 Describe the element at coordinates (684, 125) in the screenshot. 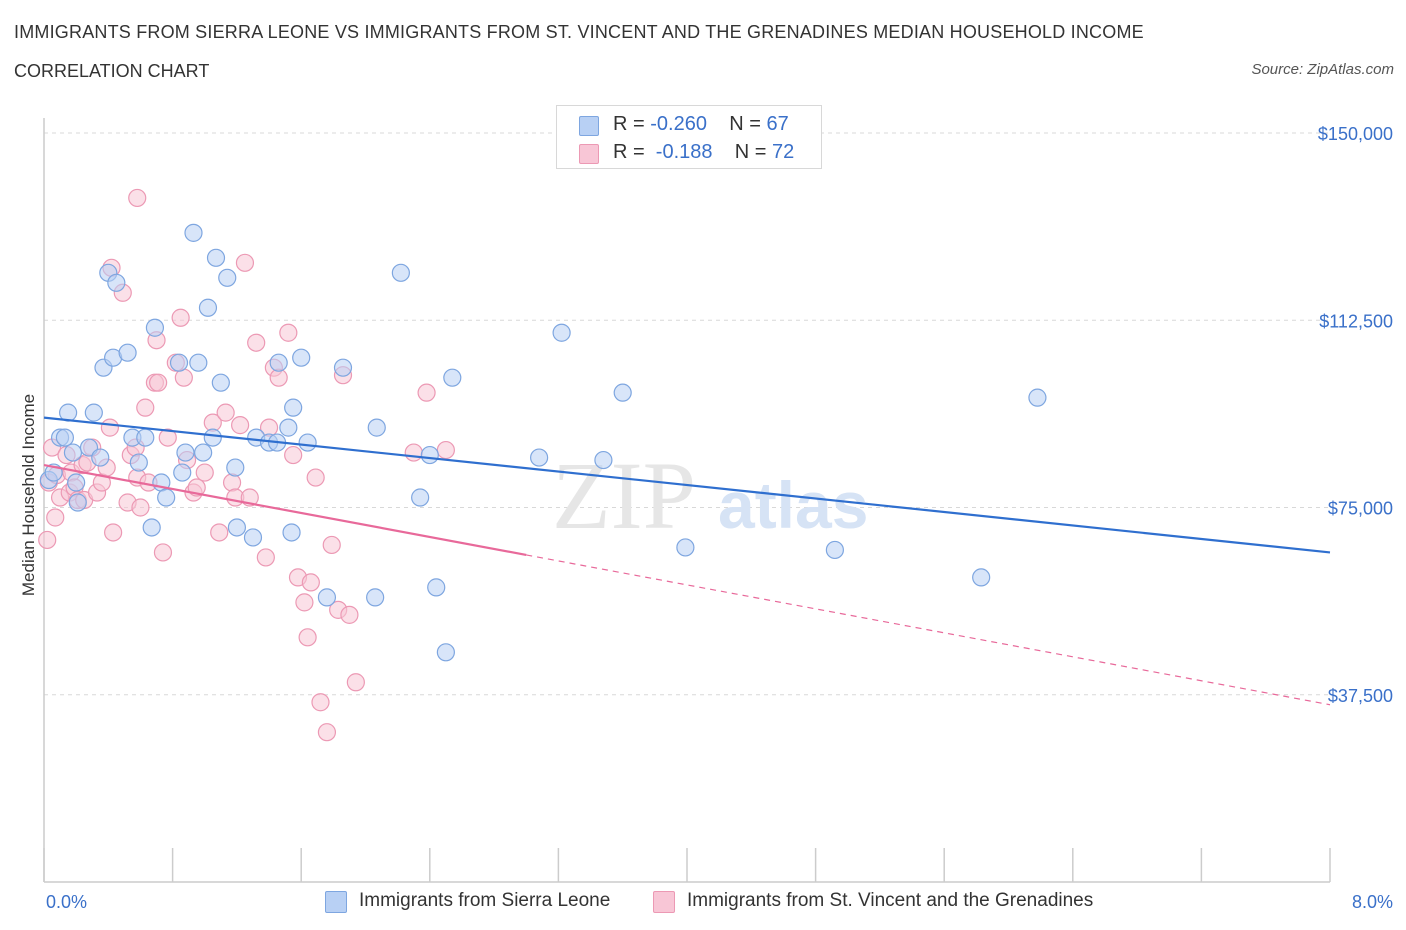

I see `legend-row-sierra-leone: R = -0.260 N = 67` at that location.